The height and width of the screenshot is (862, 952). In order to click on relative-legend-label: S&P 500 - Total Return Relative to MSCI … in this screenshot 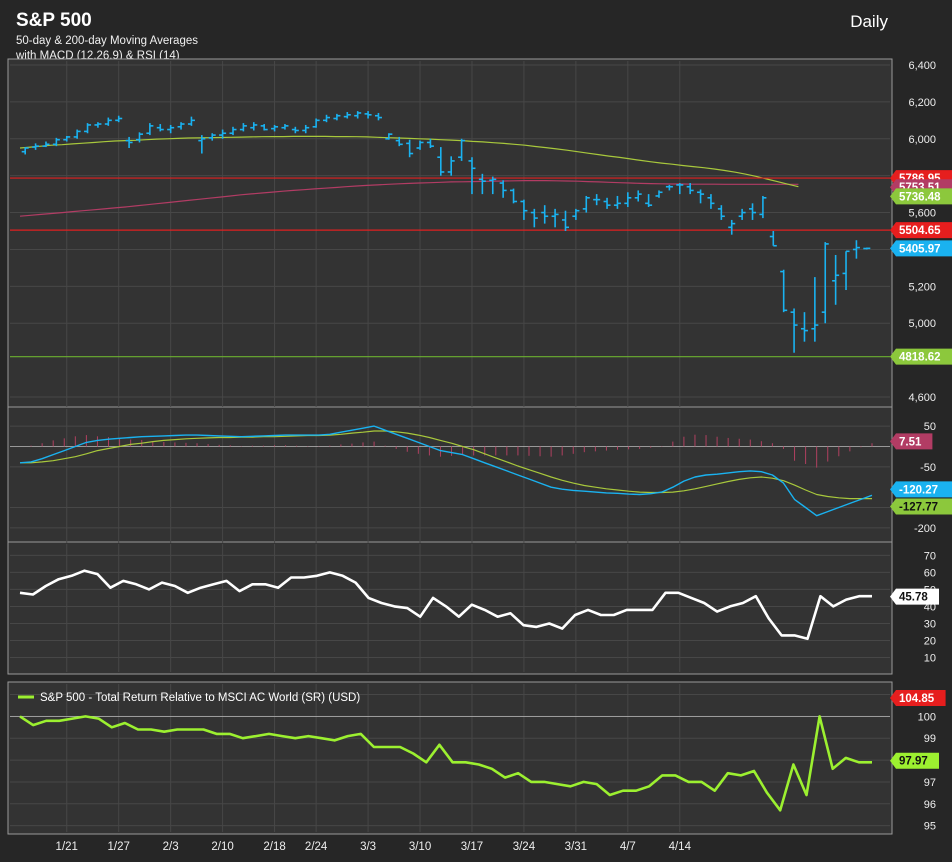, I will do `click(200, 698)`.